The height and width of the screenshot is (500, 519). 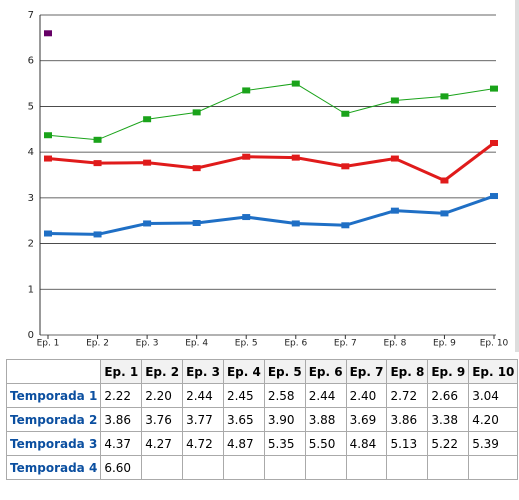 I want to click on column-header: Ep. 8, so click(x=407, y=371).